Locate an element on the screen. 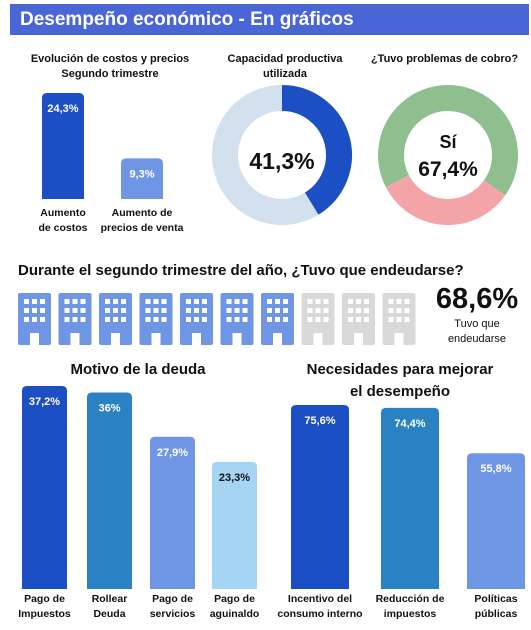 This screenshot has height=630, width=531. needs-chart-category-label-2-1: públicas is located at coordinates (496, 614).